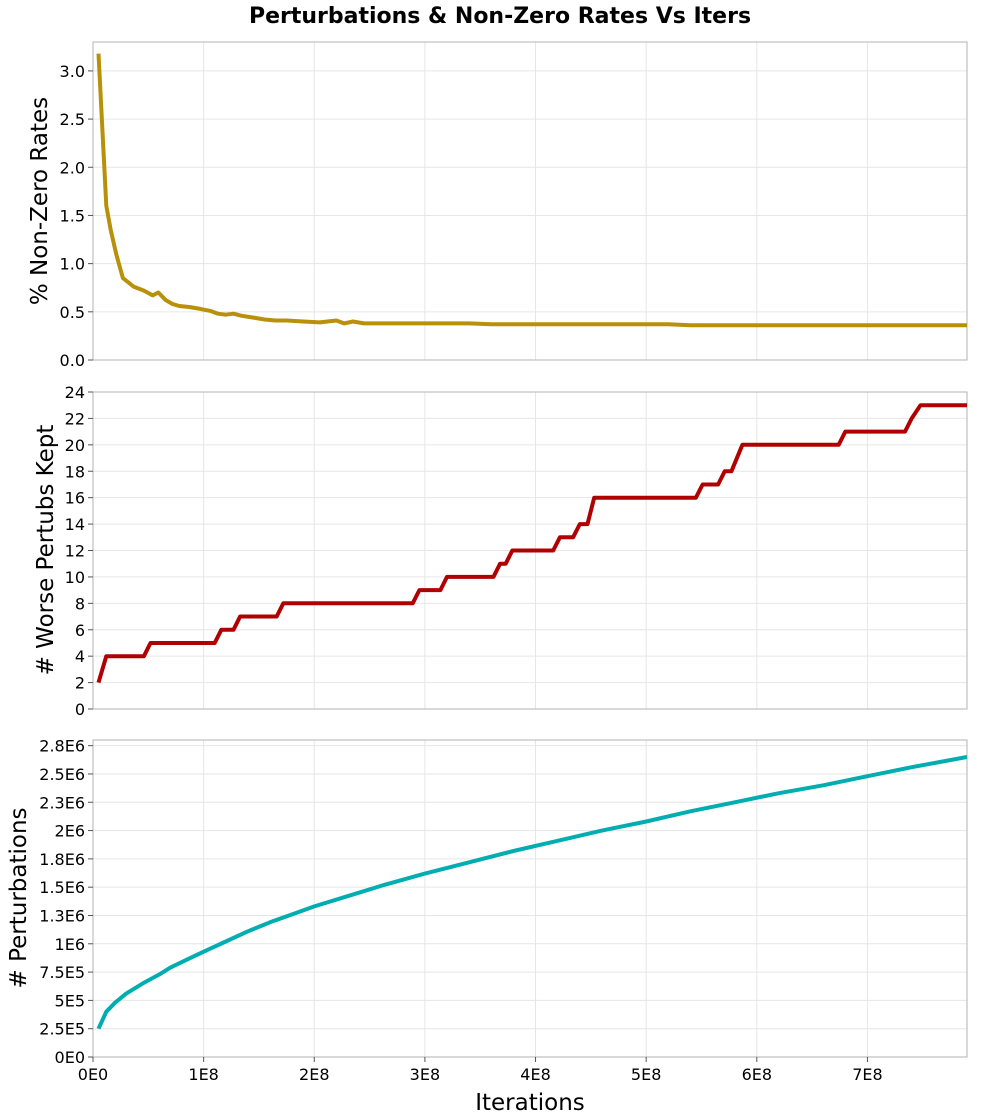 The height and width of the screenshot is (1120, 1000). I want to click on panel1-ytick-label: 0.5, so click(72, 312).